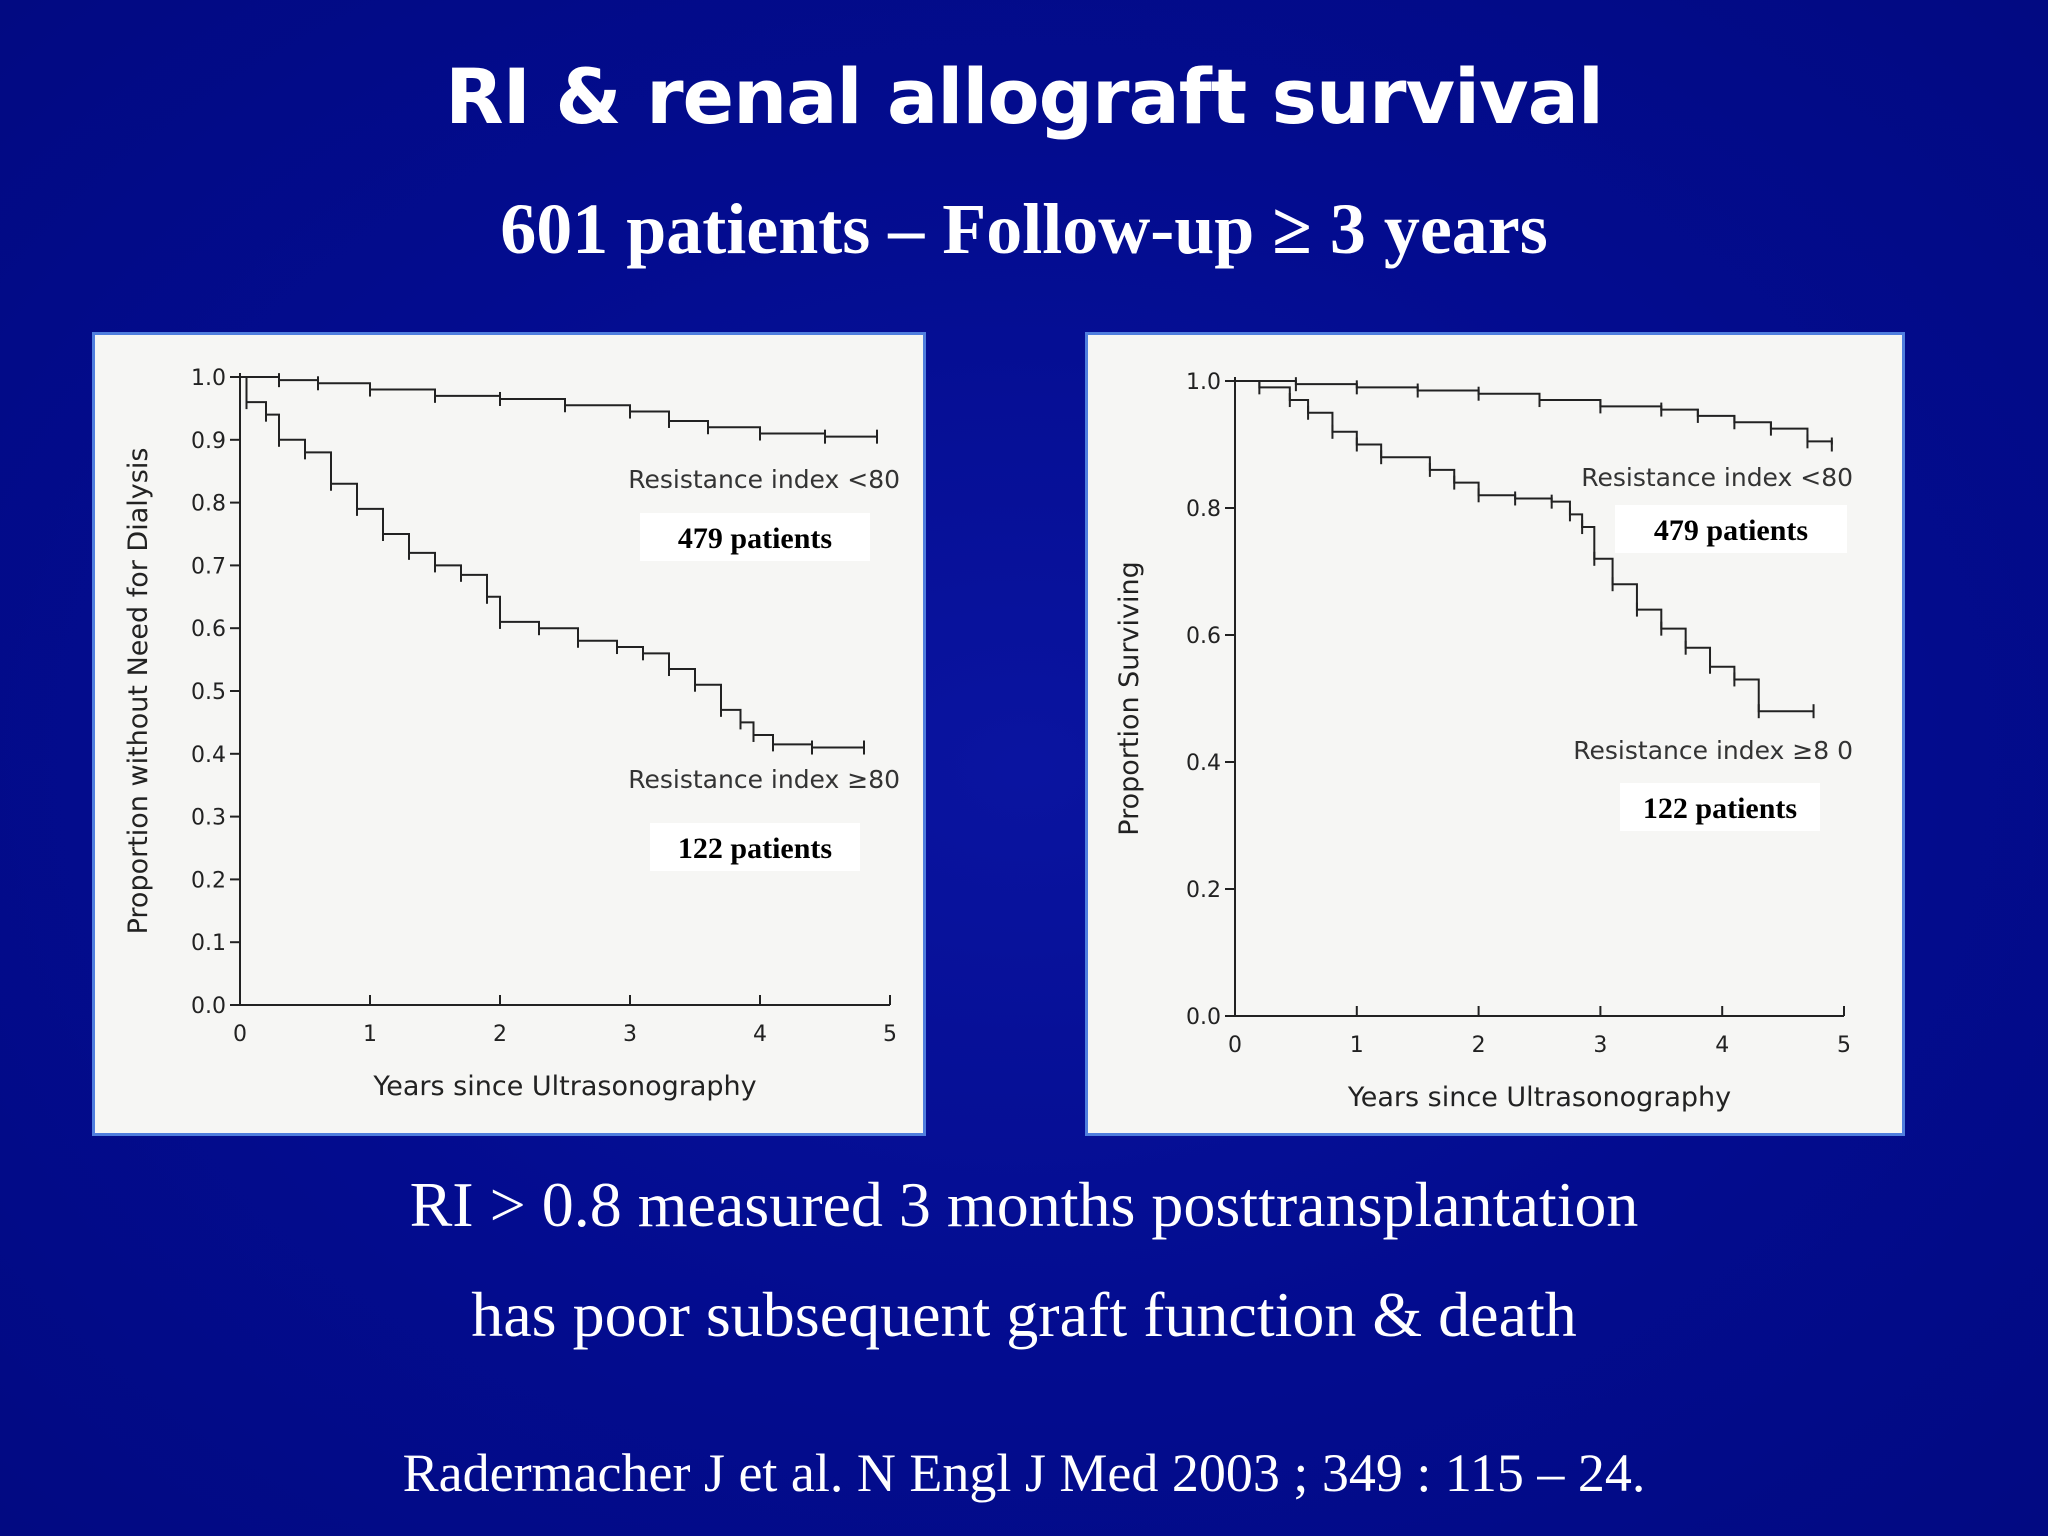 The width and height of the screenshot is (2048, 1536). Describe the element at coordinates (1024, 96) in the screenshot. I see `slide-title: RI & renal allograft survival` at that location.